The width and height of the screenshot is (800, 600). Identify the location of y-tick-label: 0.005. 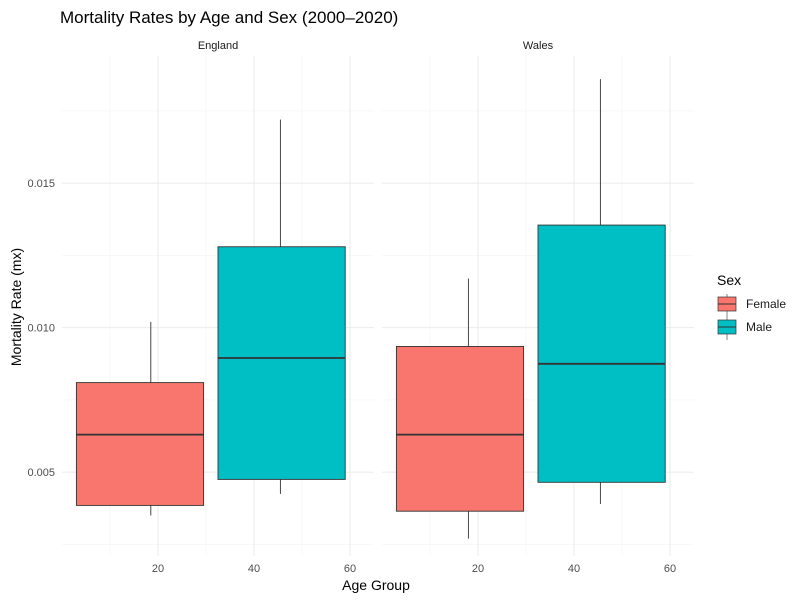
(41, 473).